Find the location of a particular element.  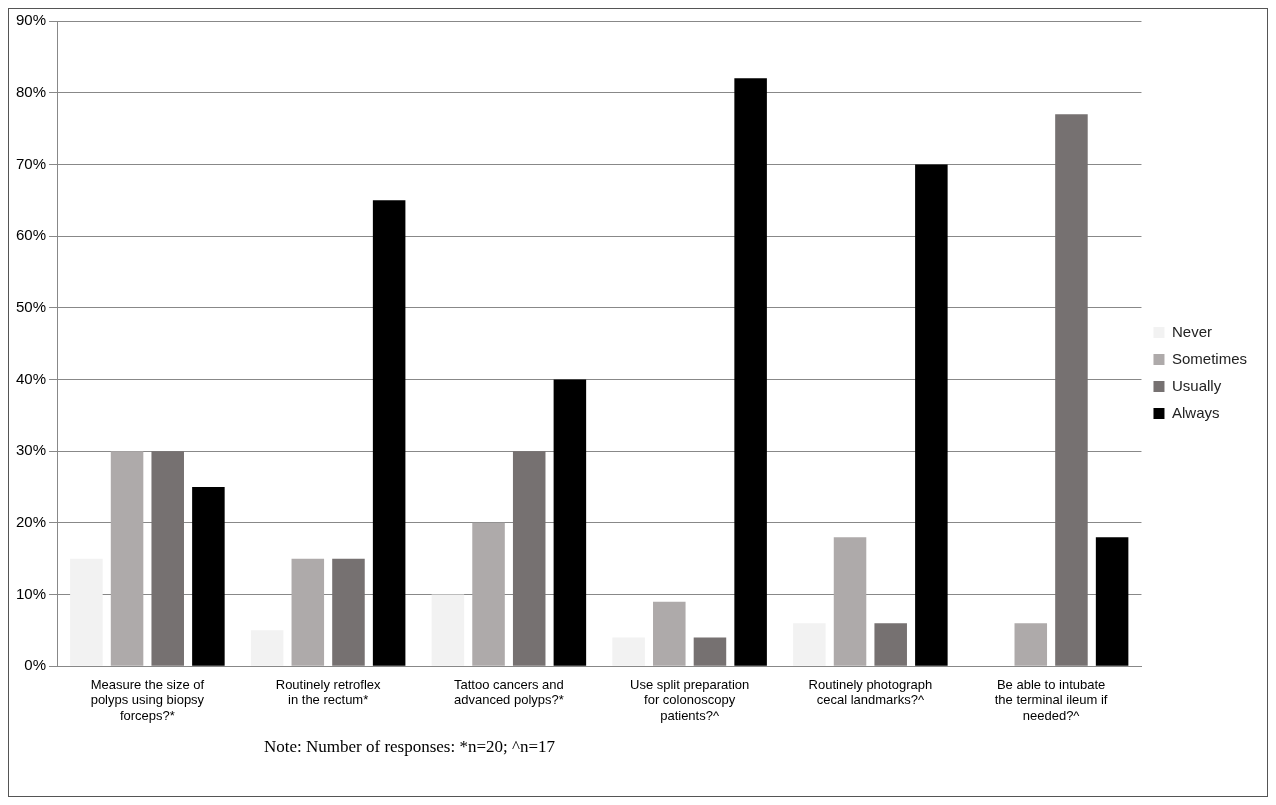

legend-label: Always is located at coordinates (1195, 412).